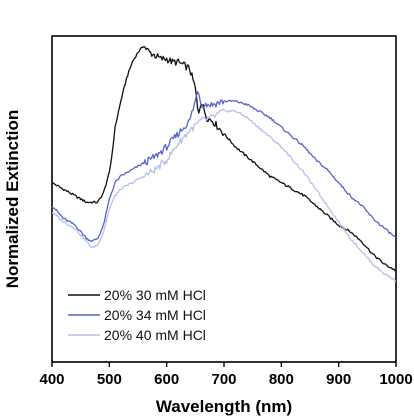 The image size is (414, 420). I want to click on x-tick-label: 500, so click(109, 379).